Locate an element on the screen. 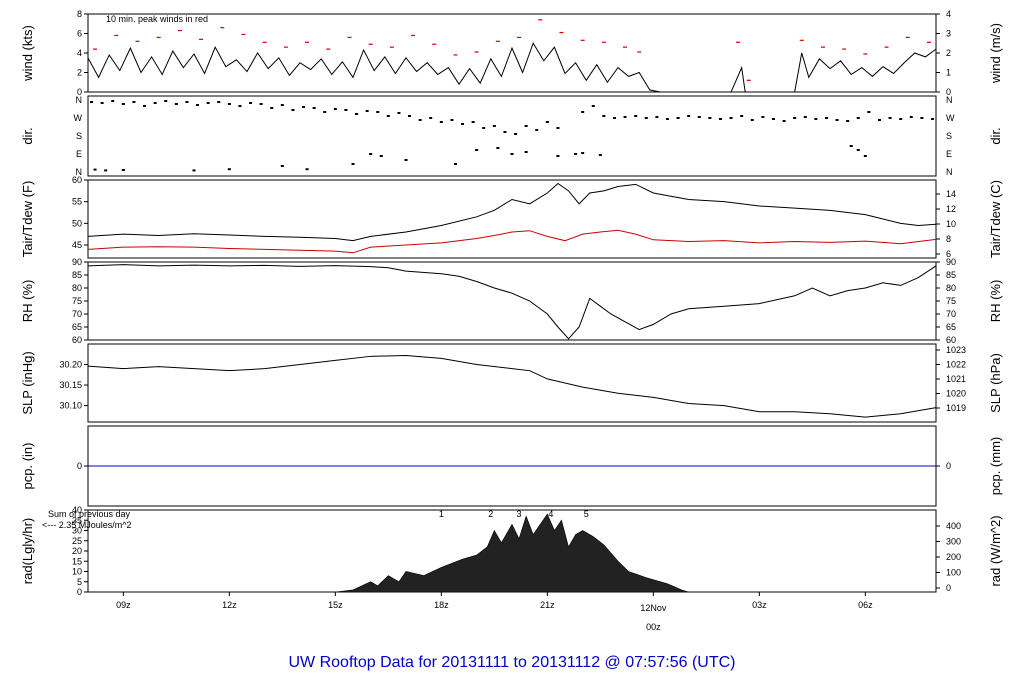  wind-ylabel-right: wind (m/s) is located at coordinates (995, 53).